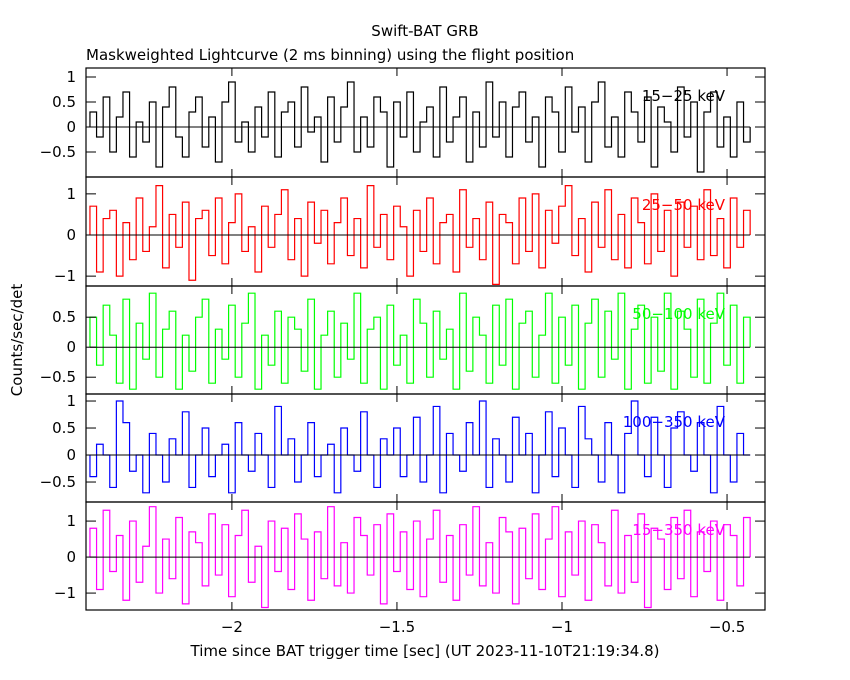 This screenshot has width=850, height=680. I want to click on x-tick-label: −1.5, so click(397, 627).